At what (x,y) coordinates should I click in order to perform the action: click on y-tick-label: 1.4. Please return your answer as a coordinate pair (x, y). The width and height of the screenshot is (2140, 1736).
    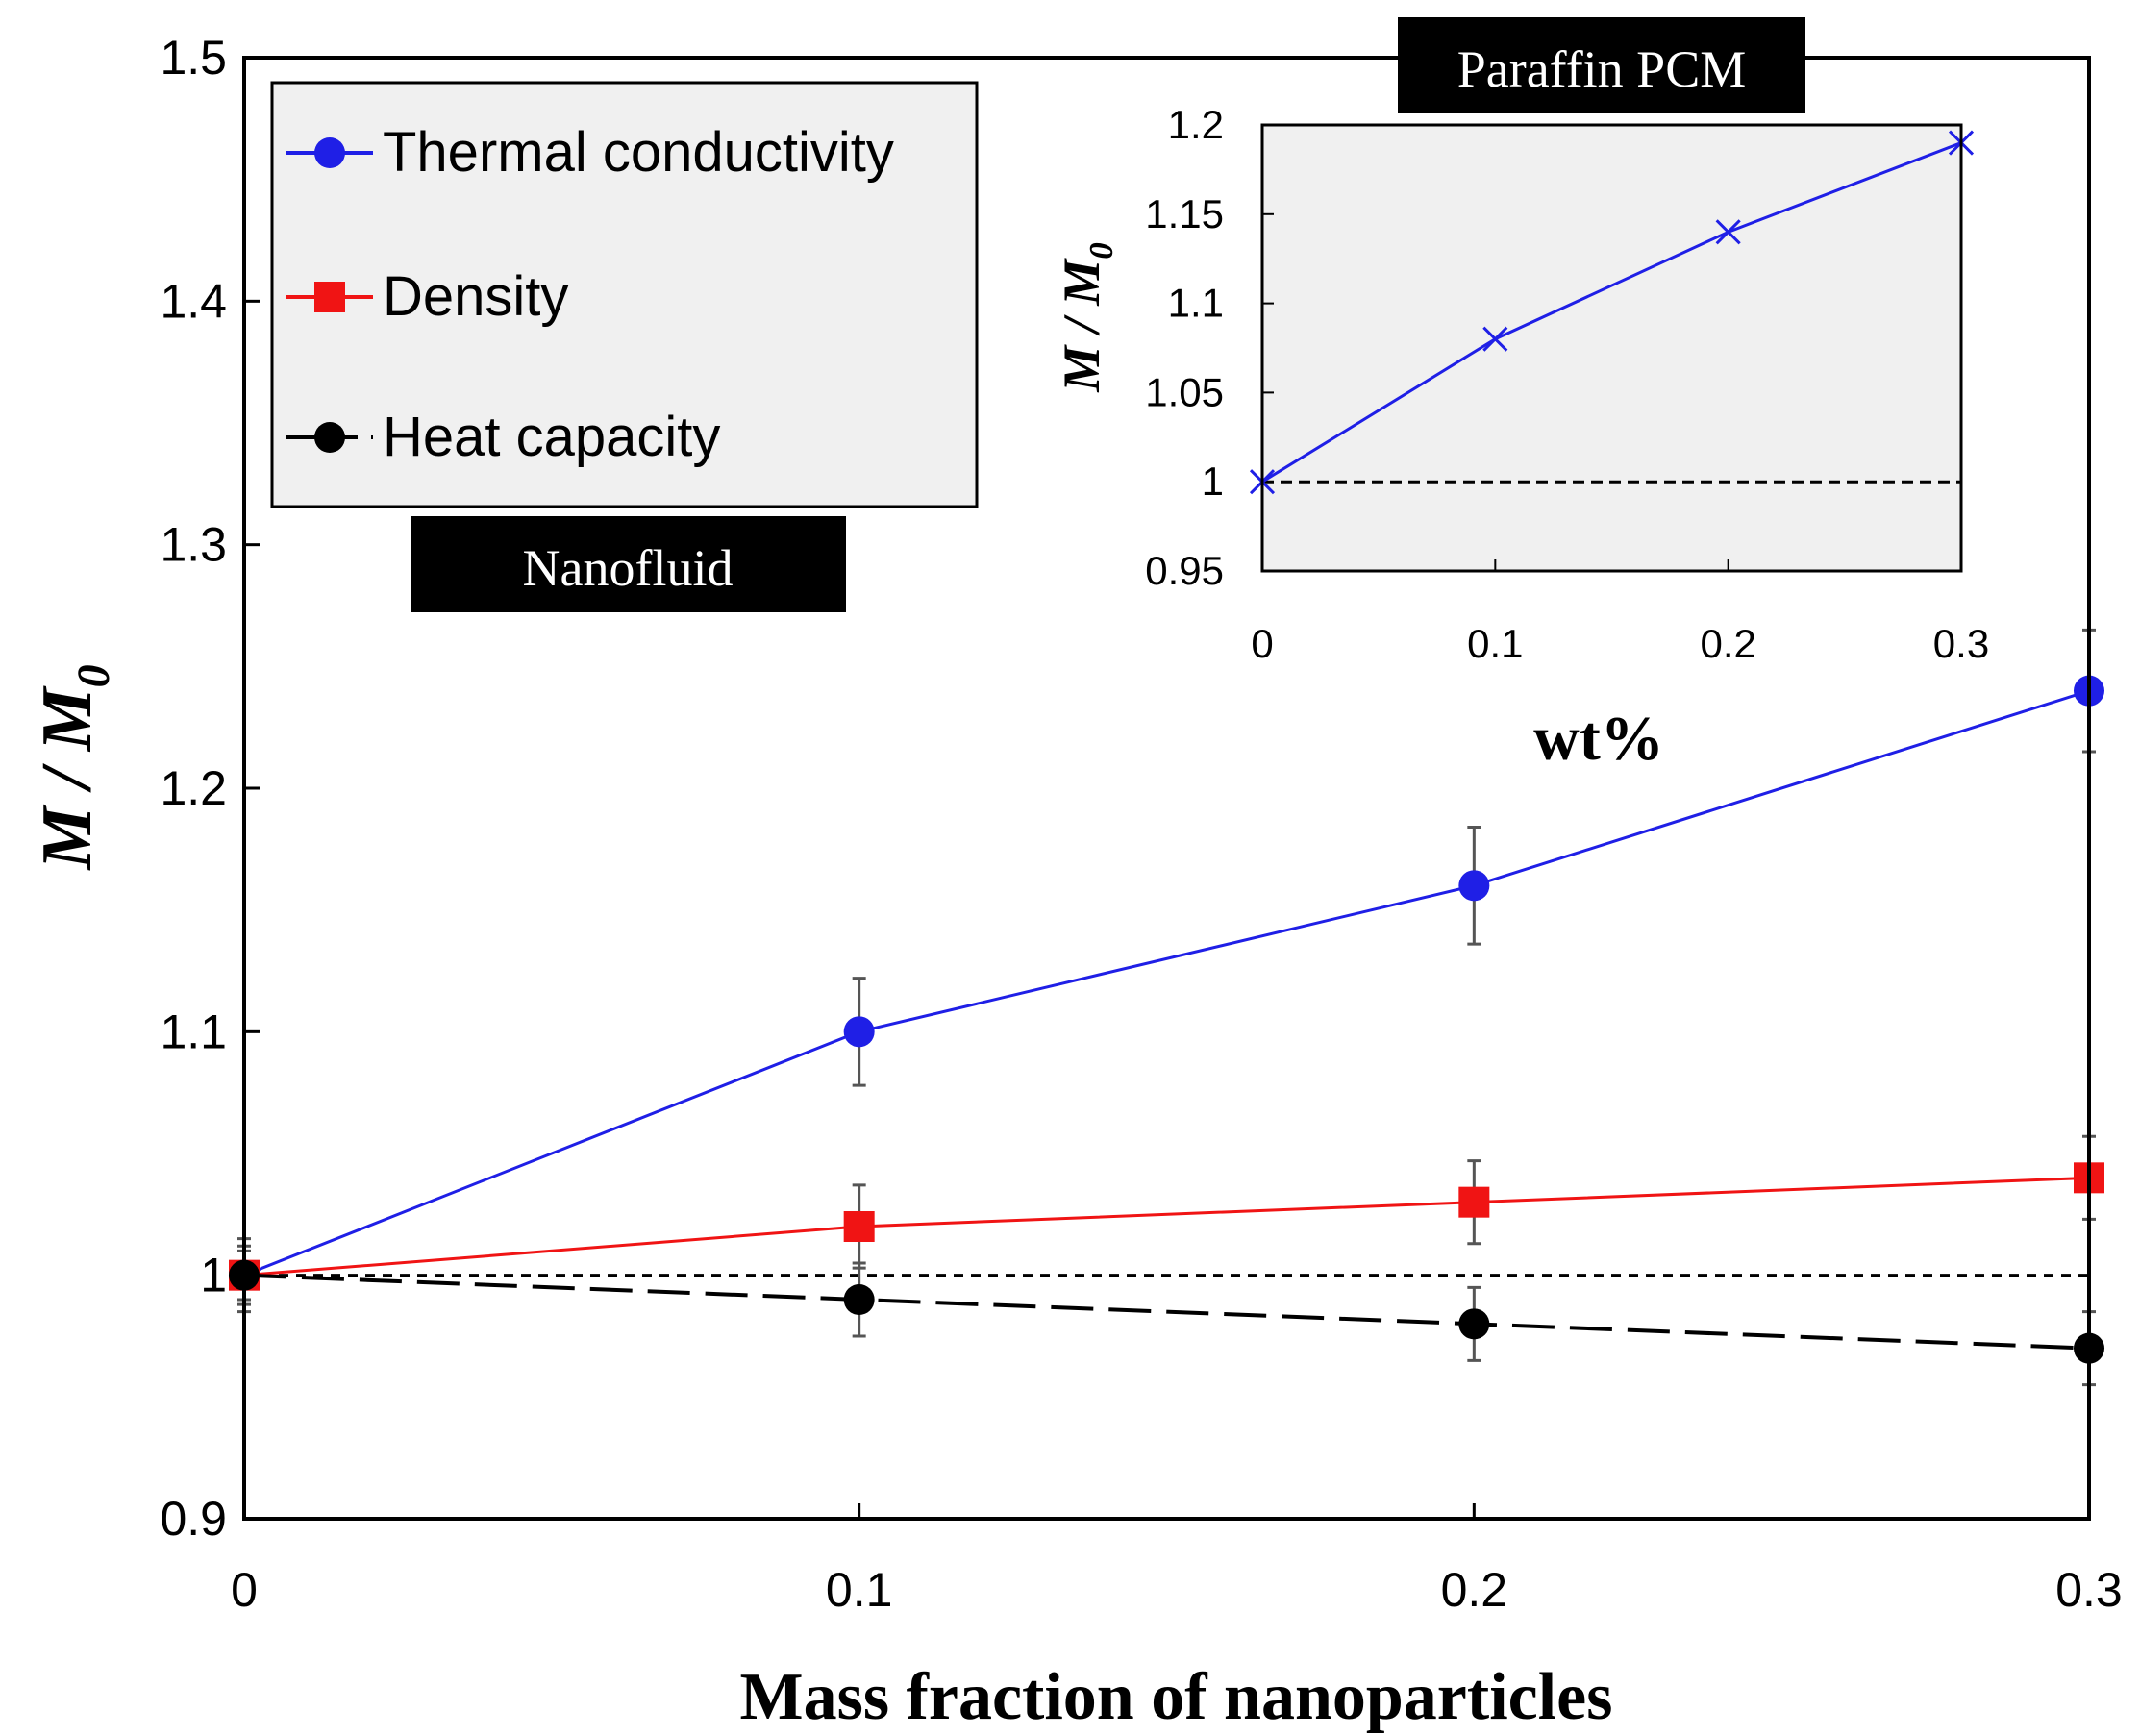
    Looking at the image, I should click on (194, 301).